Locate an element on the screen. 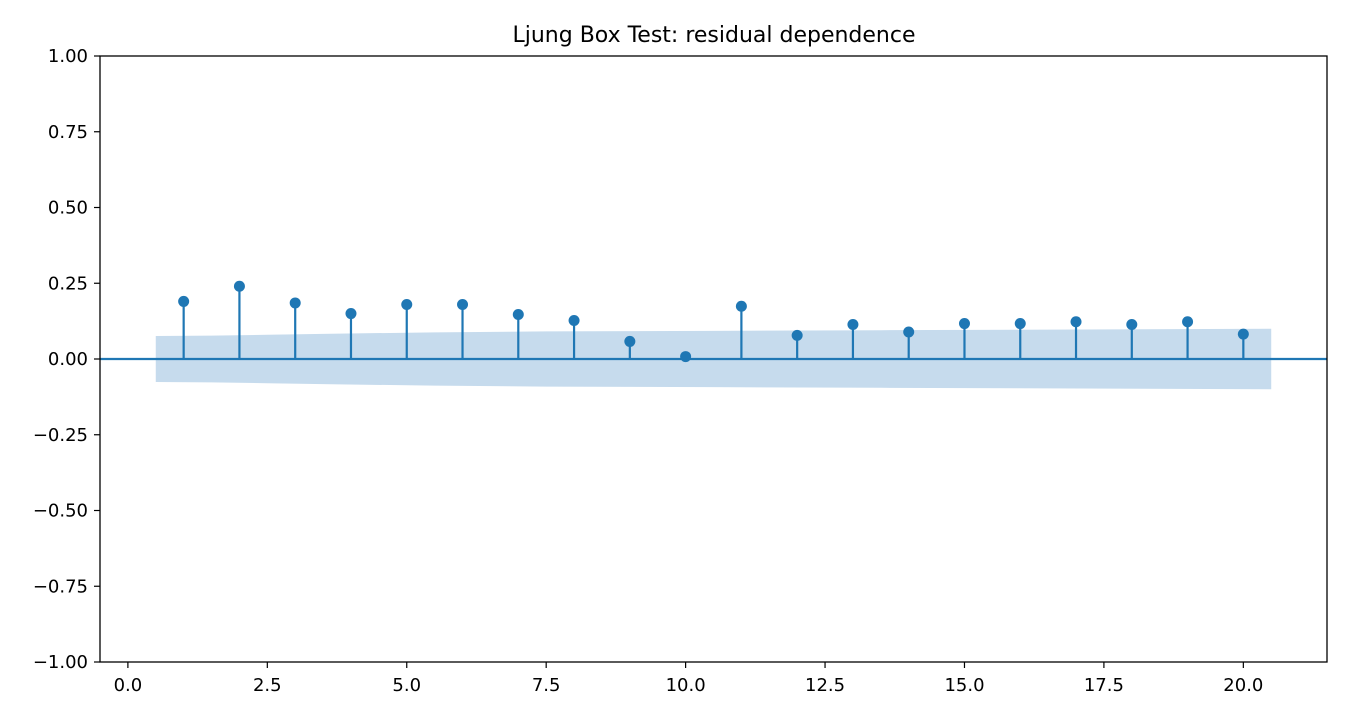 This screenshot has height=720, width=1350. x-tick-label: 20.0 is located at coordinates (1243, 685).